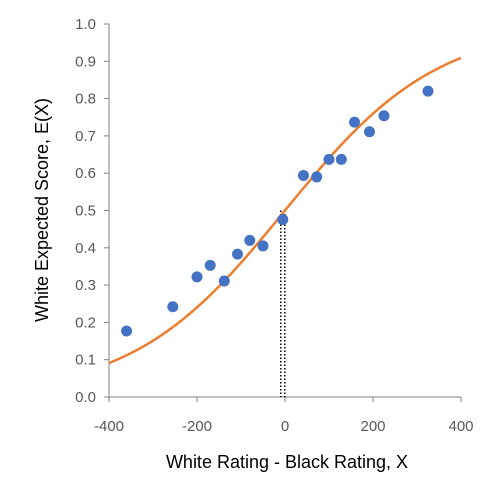 The image size is (499, 500). Describe the element at coordinates (85, 99) in the screenshot. I see `y-tick-label: 0.8` at that location.